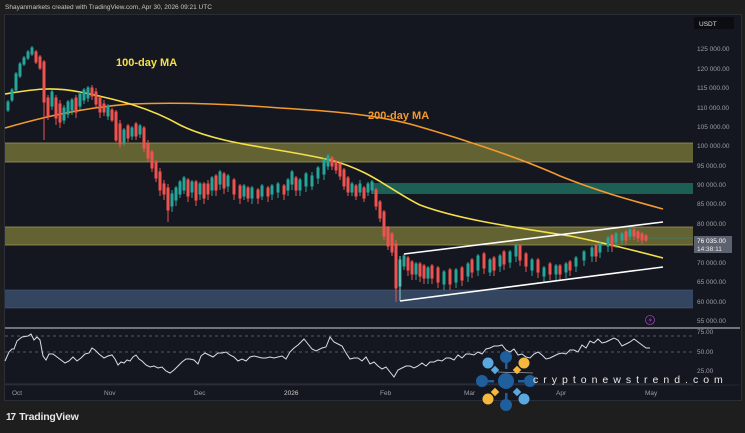 The height and width of the screenshot is (433, 745). Describe the element at coordinates (532, 188) in the screenshot. I see `supply-zone` at that location.